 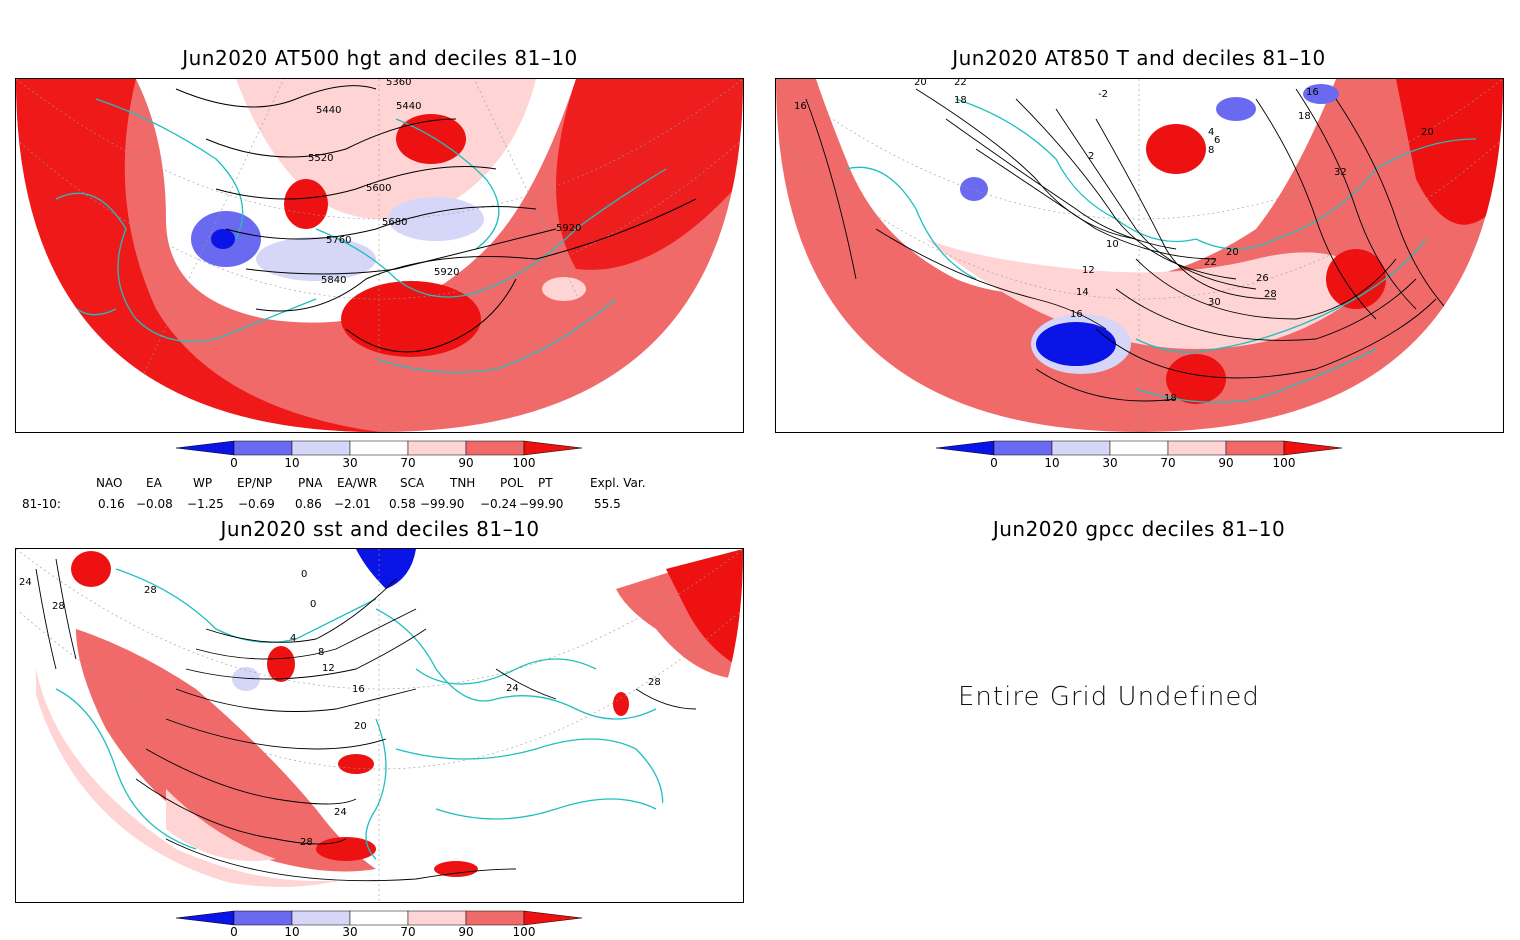 I want to click on contour-label: 5360, so click(x=398, y=83).